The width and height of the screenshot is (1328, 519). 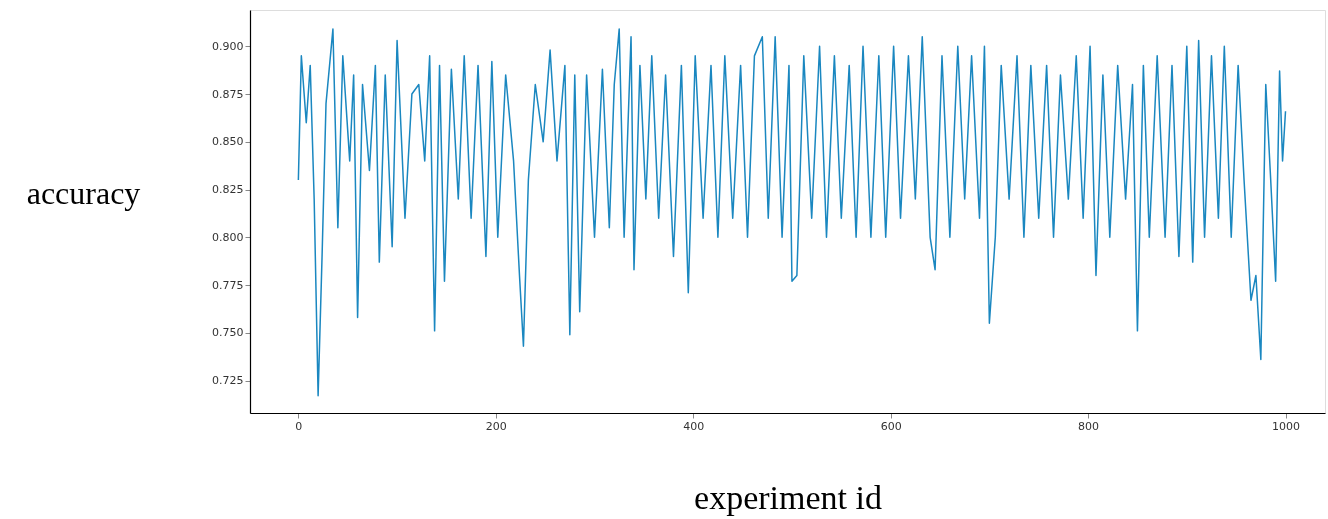 I want to click on y-tick-label: 0.750, so click(x=228, y=333).